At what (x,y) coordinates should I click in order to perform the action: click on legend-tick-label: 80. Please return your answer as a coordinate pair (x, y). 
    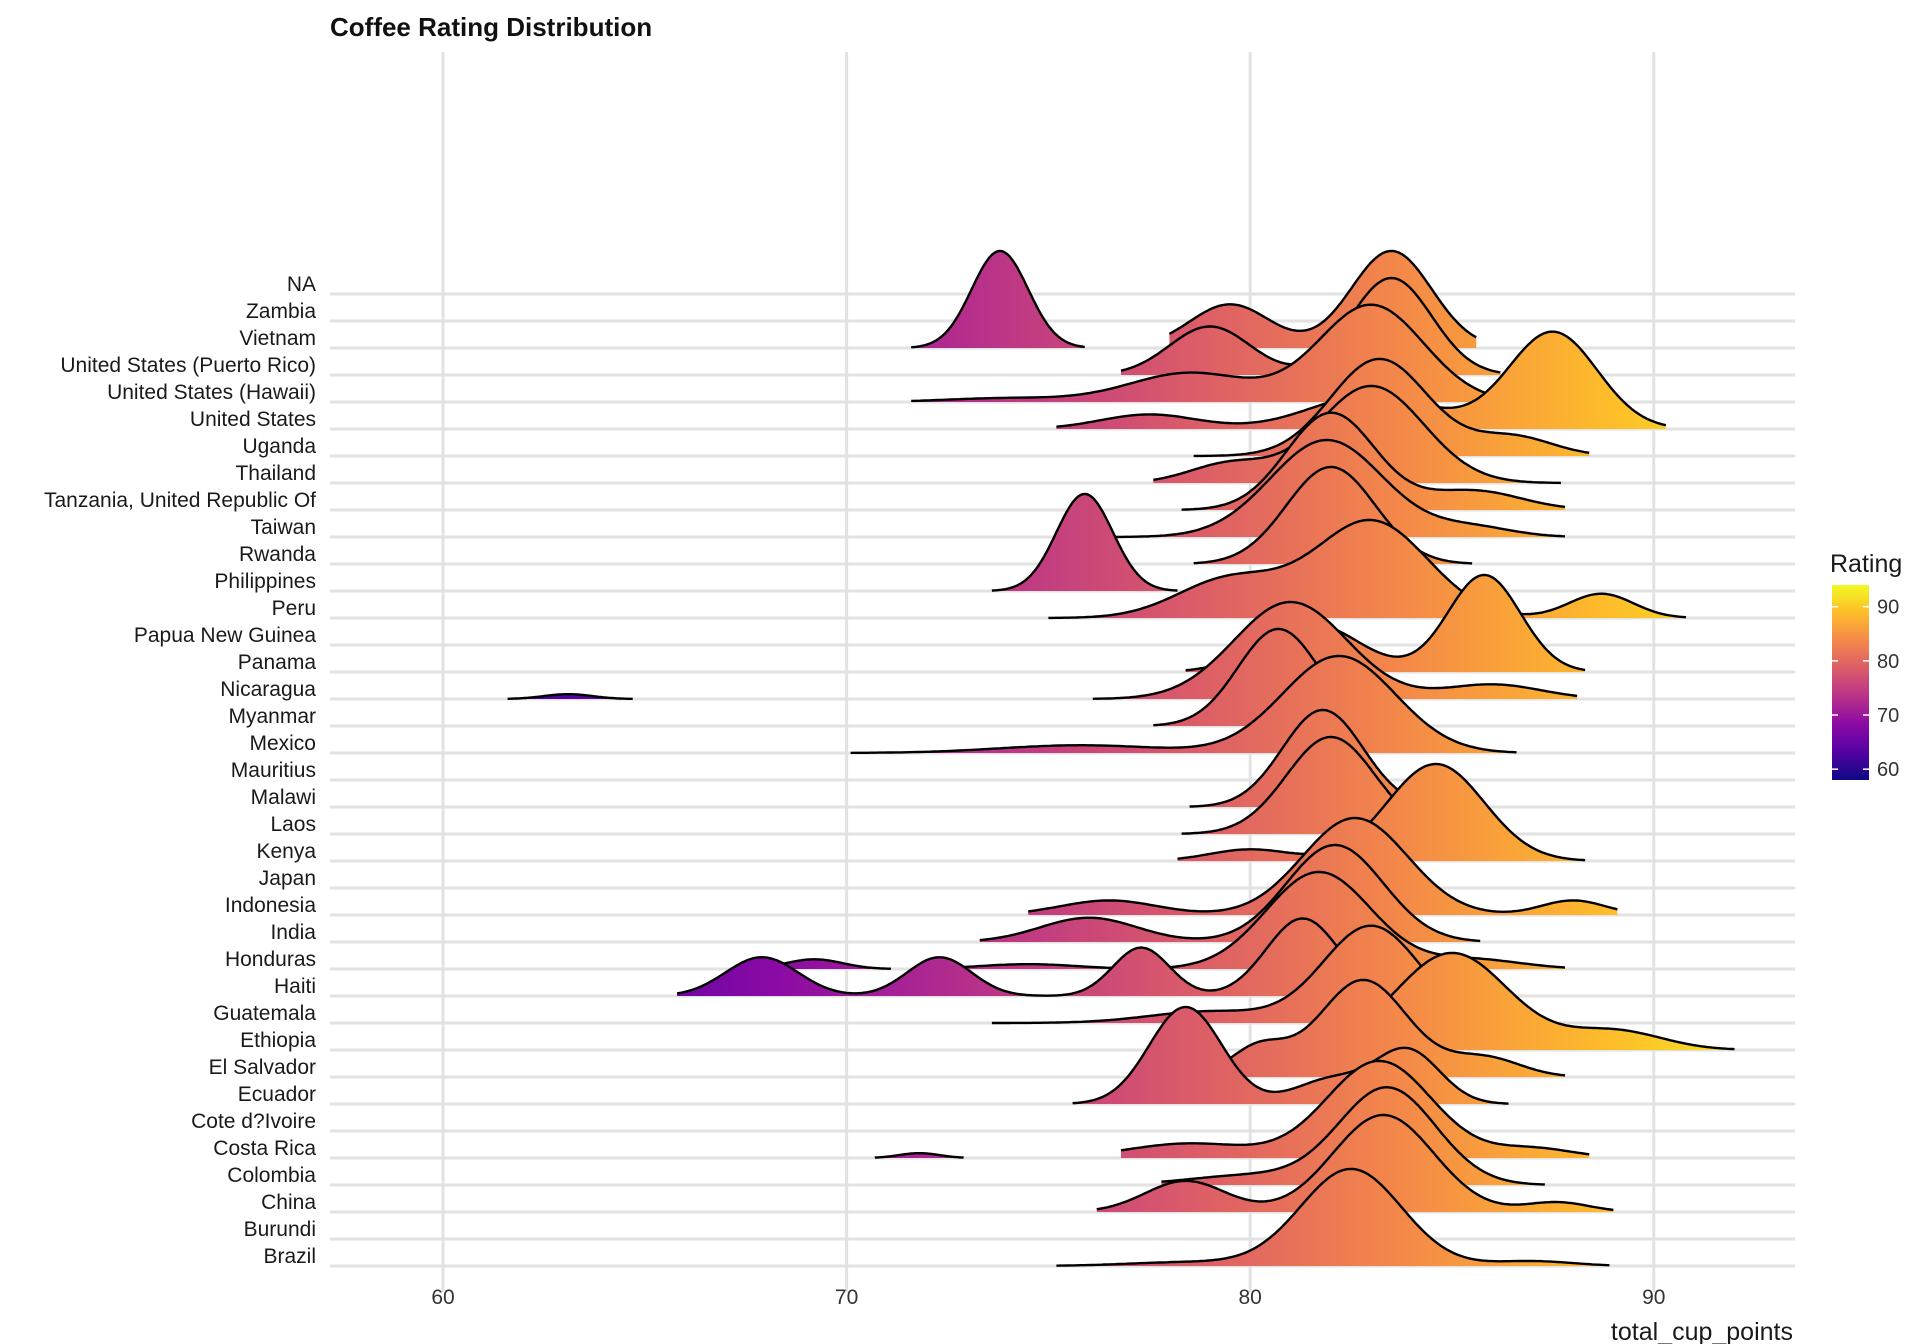
    Looking at the image, I should click on (1888, 662).